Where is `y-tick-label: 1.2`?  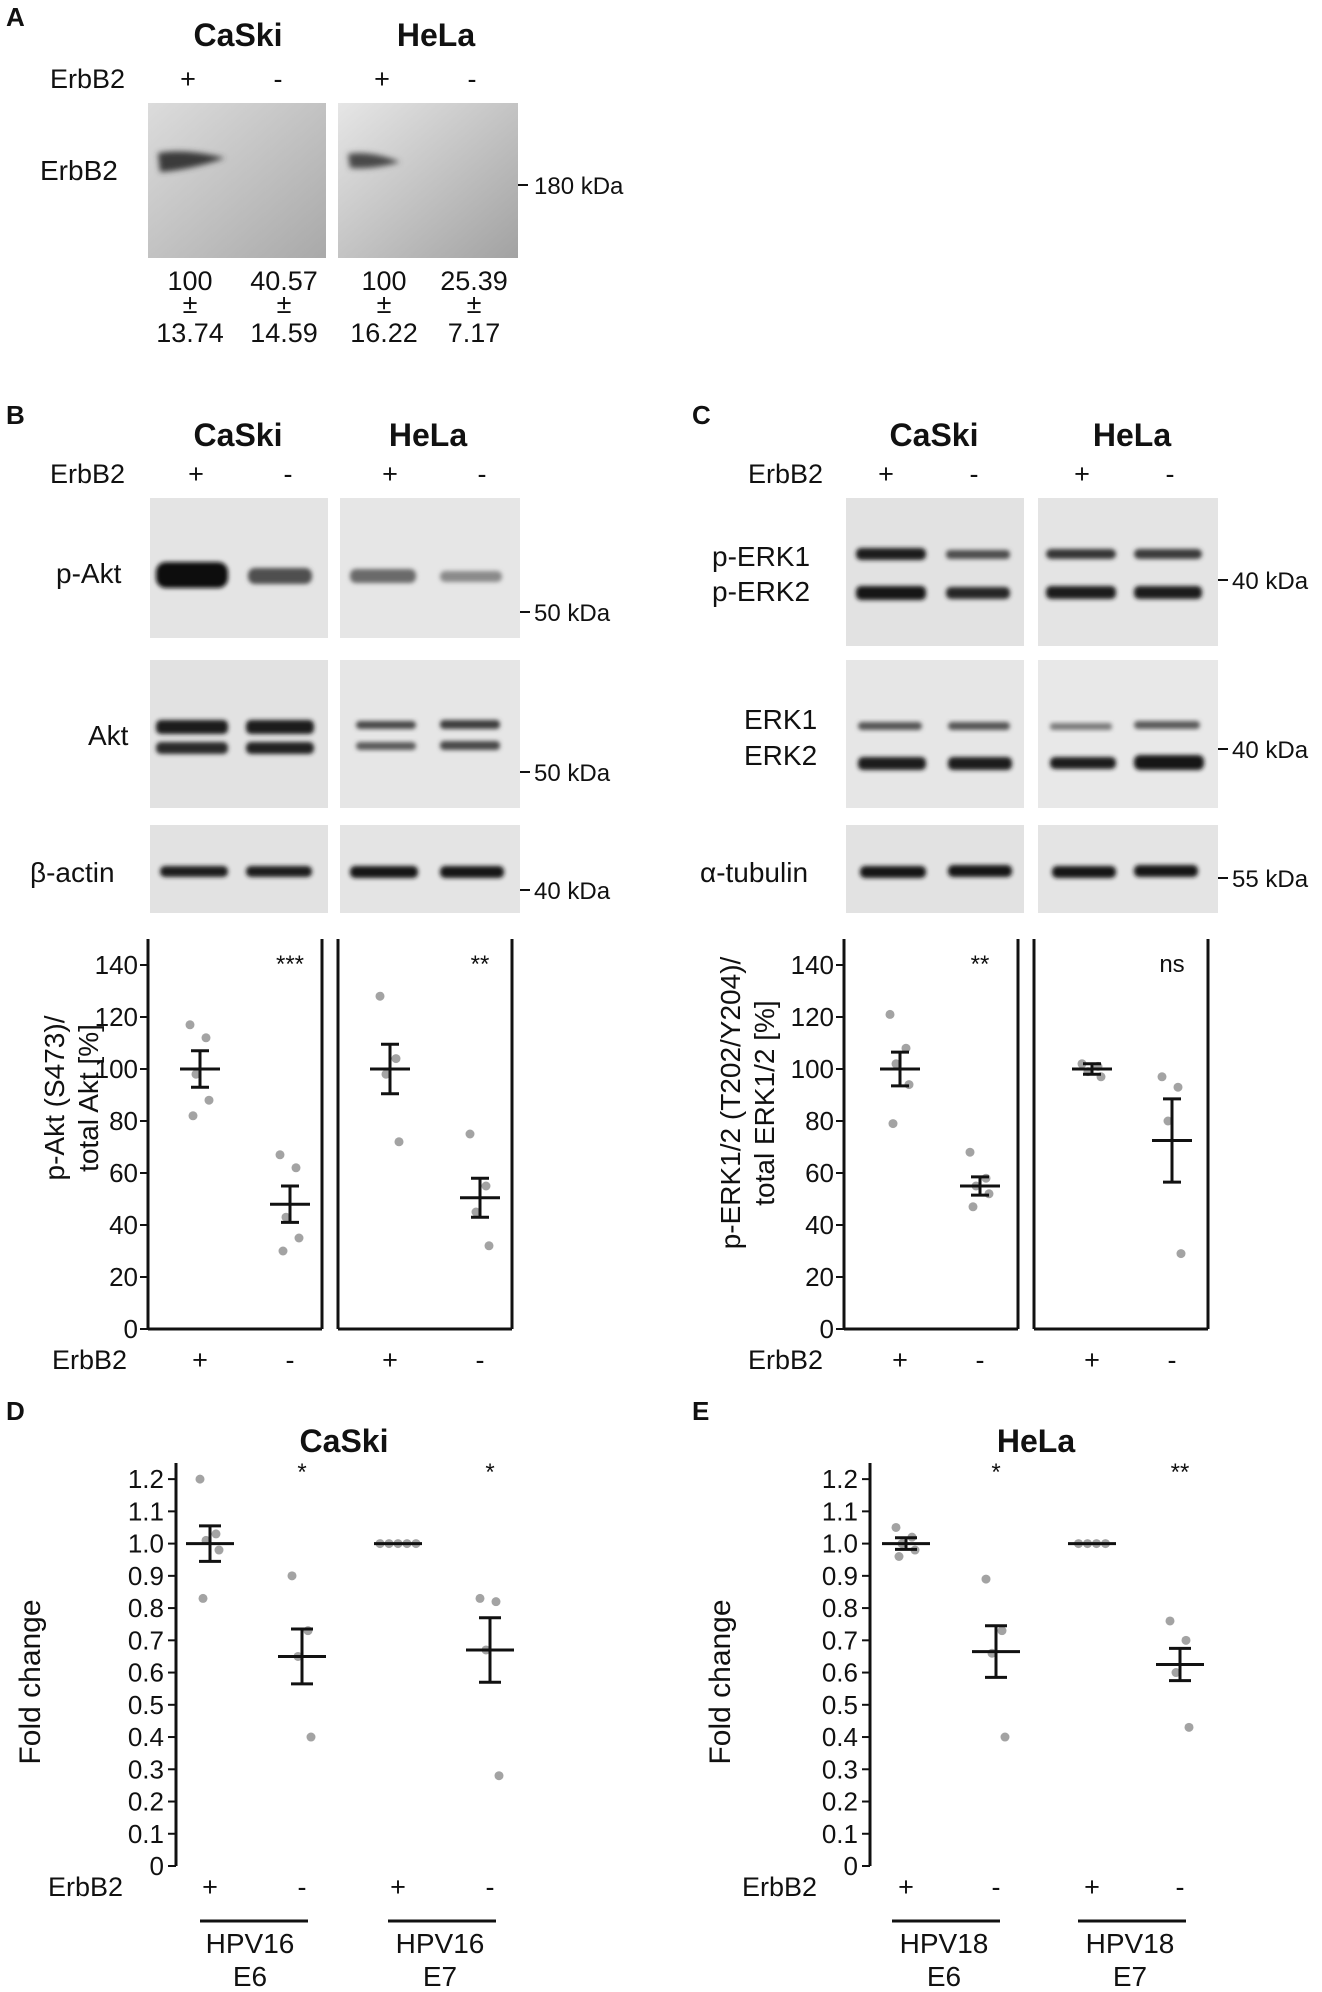 y-tick-label: 1.2 is located at coordinates (840, 1479).